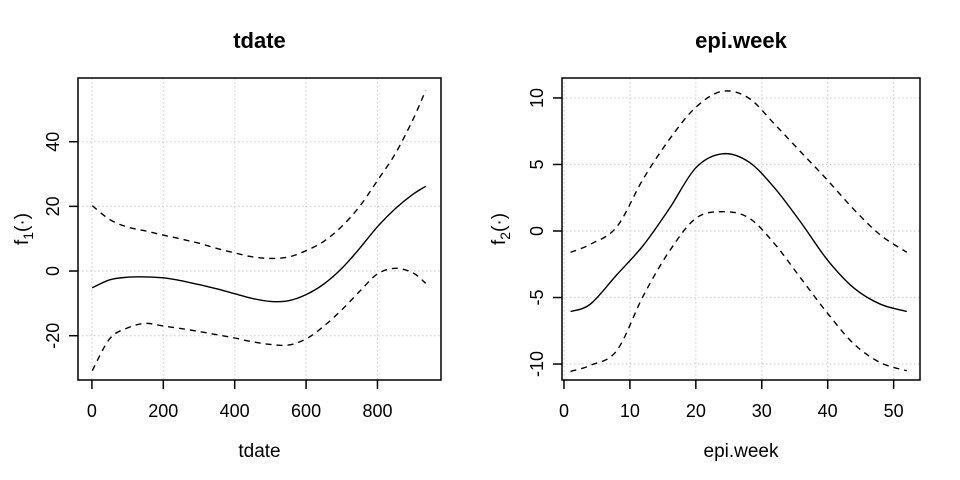 Image resolution: width=960 pixels, height=480 pixels. I want to click on ylabel-subscript: 1, so click(27, 235).